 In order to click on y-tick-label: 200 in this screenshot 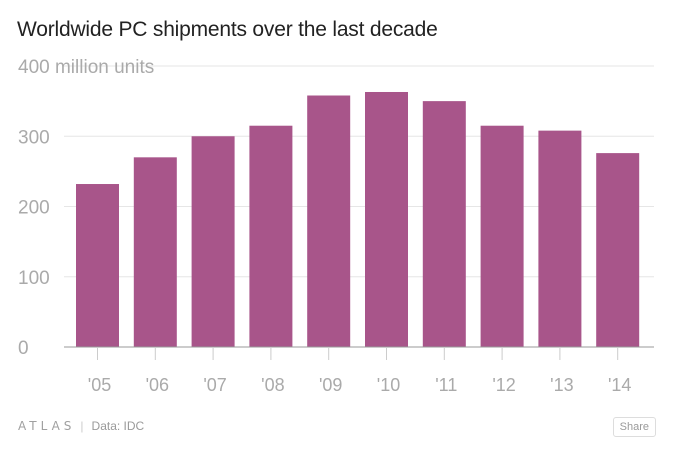, I will do `click(34, 208)`.